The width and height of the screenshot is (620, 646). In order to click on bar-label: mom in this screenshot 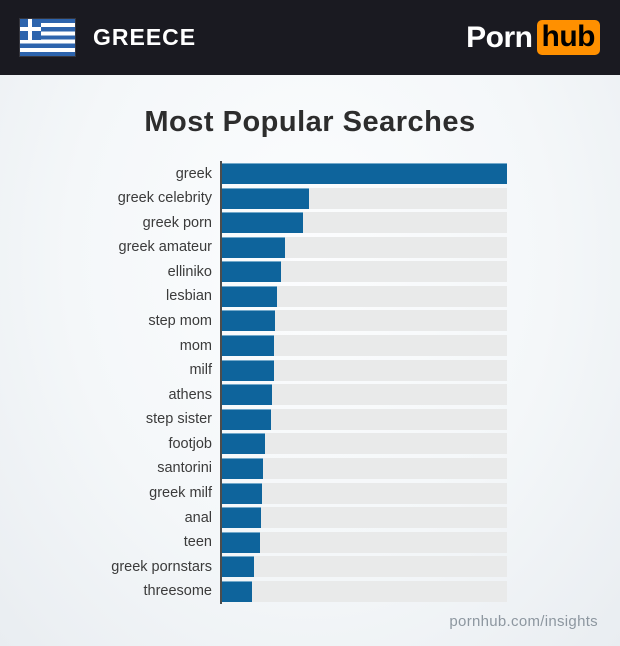, I will do `click(195, 345)`.